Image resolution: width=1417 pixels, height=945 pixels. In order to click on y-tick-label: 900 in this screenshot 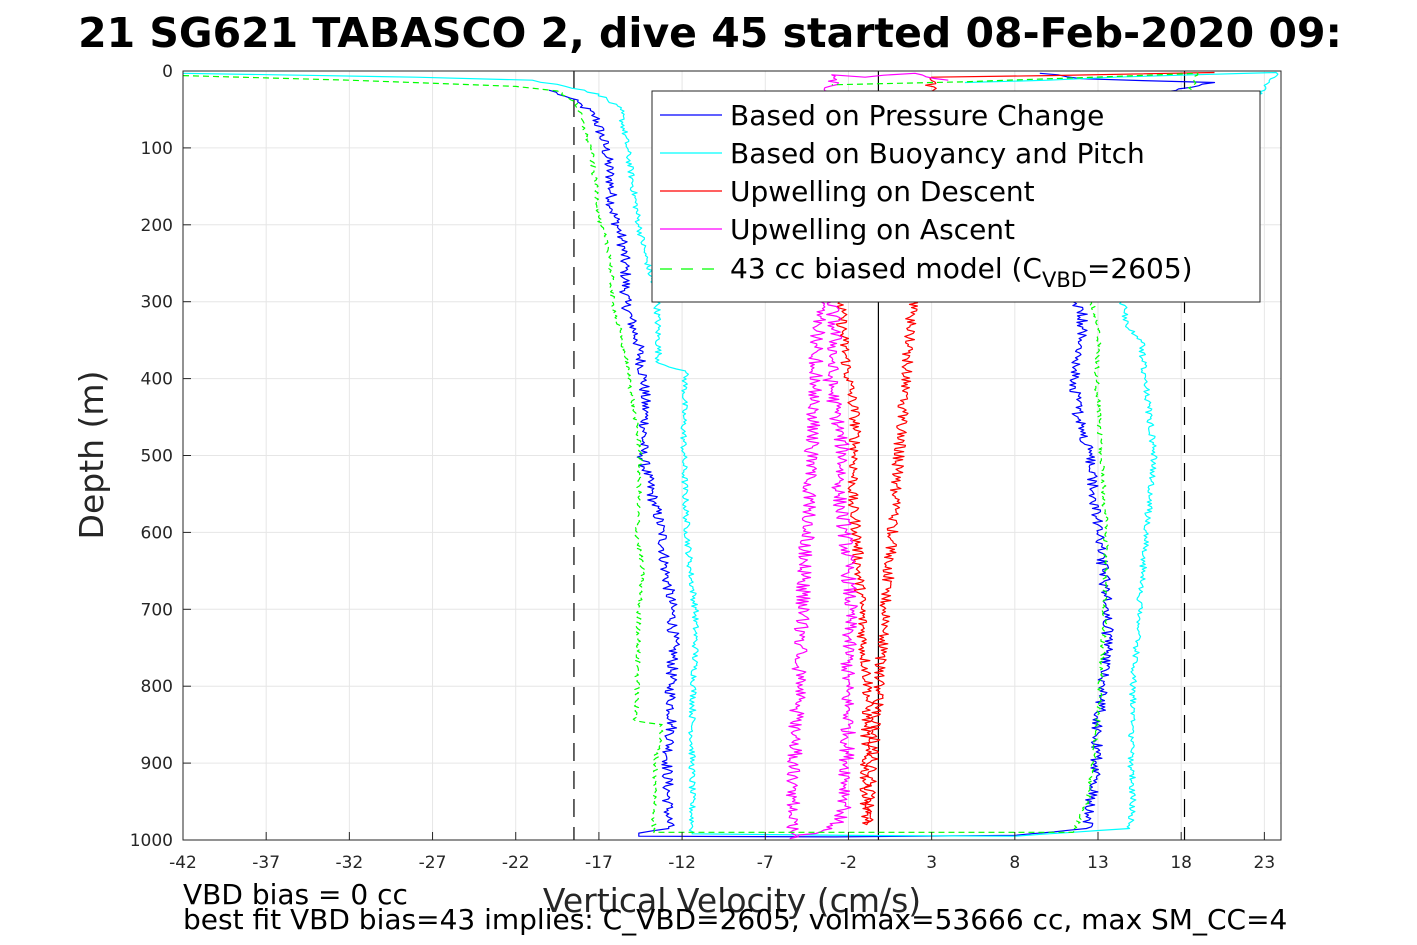, I will do `click(157, 764)`.